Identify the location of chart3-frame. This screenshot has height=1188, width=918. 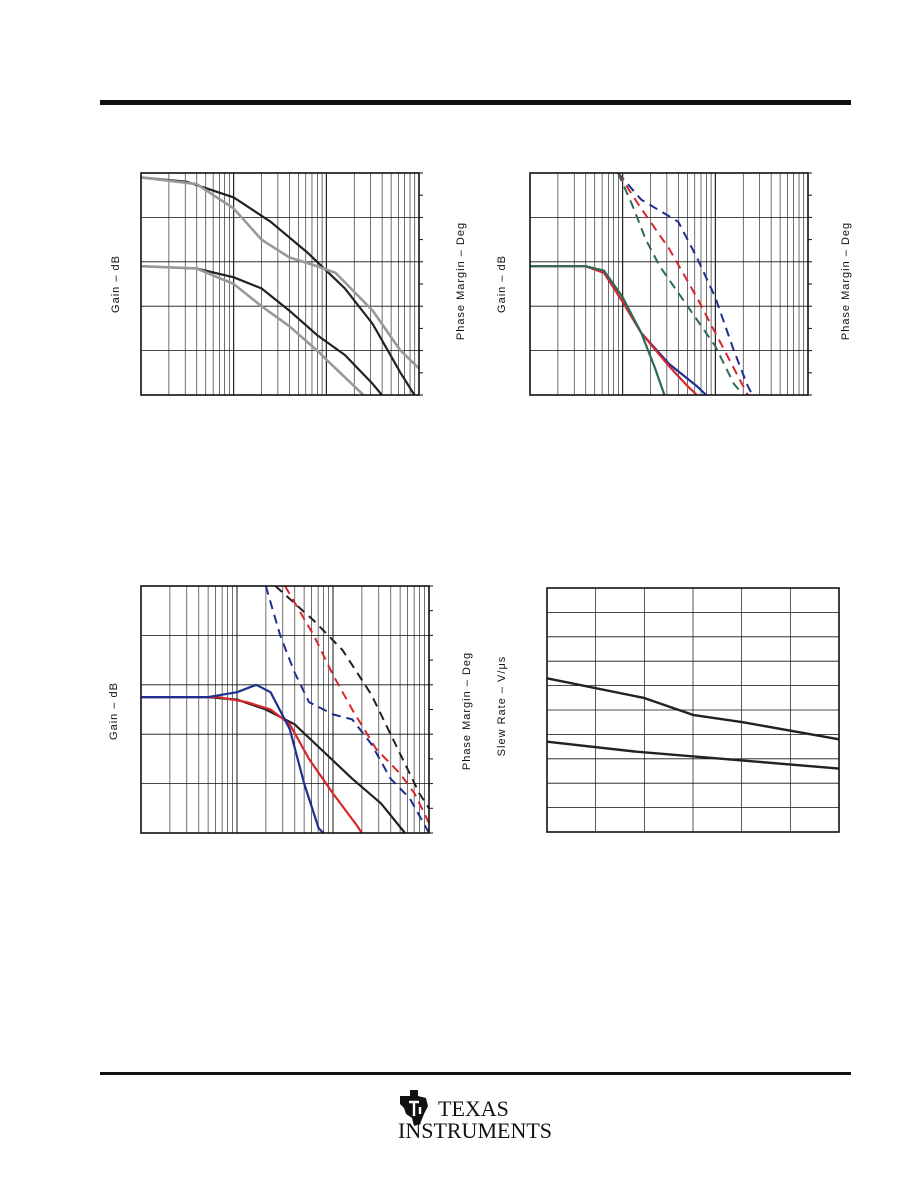
(285, 709).